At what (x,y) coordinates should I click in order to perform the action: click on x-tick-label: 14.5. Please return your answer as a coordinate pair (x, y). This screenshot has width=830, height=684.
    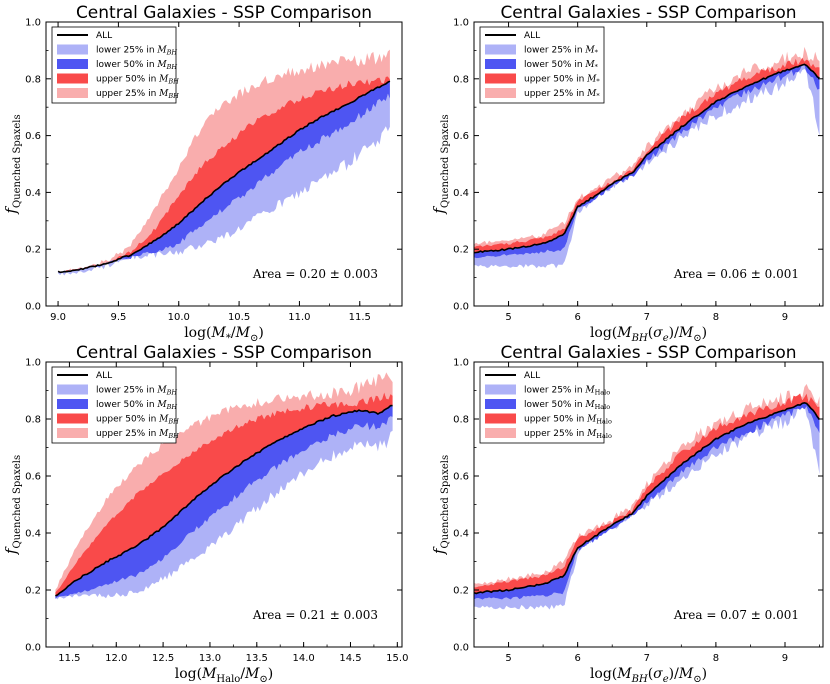
    Looking at the image, I should click on (350, 658).